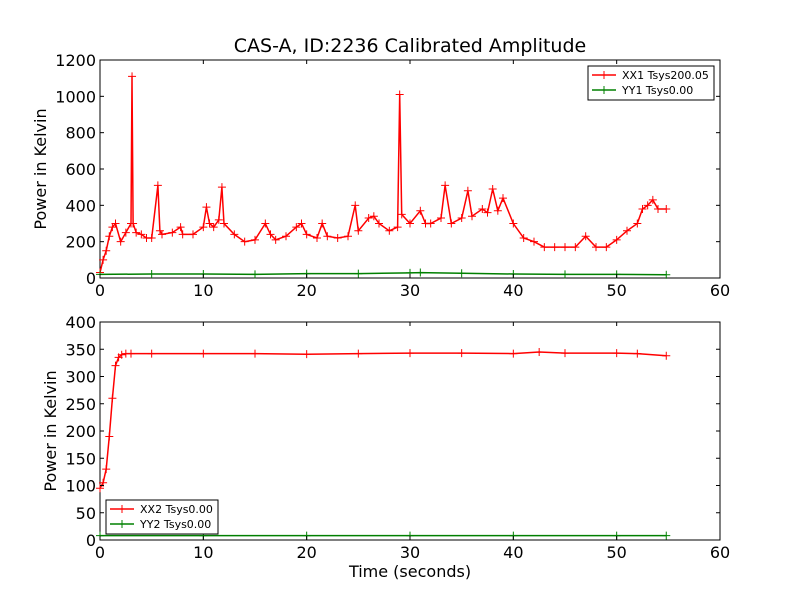  I want to click on bottom-y-tick-label: 300, so click(80, 377).